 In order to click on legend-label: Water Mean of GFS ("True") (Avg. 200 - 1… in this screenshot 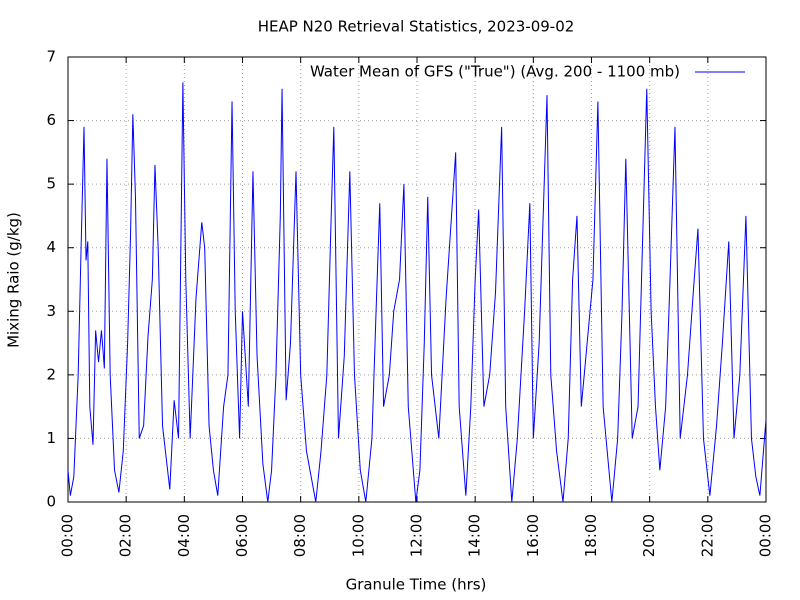, I will do `click(495, 72)`.